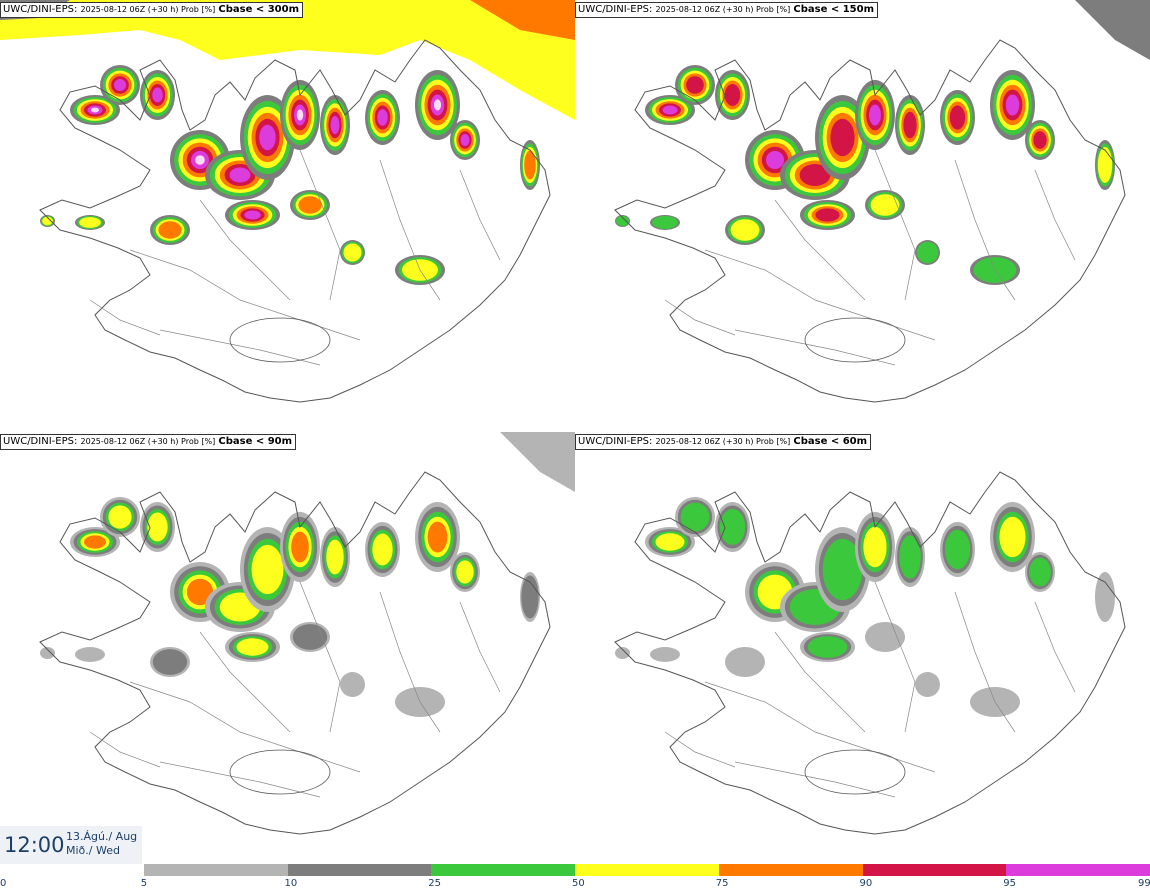  Describe the element at coordinates (280, 340) in the screenshot. I see `glacier-outline` at that location.